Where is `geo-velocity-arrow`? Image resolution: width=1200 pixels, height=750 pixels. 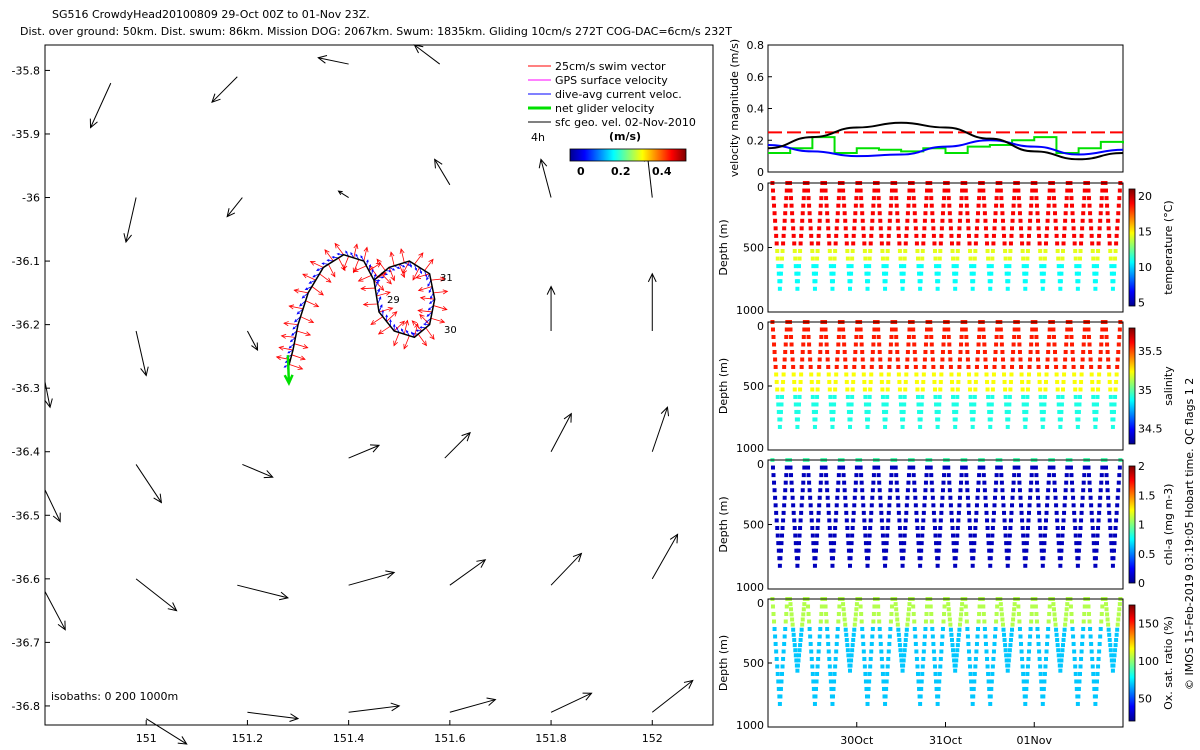
geo-velocity-arrow is located at coordinates (672, 696).